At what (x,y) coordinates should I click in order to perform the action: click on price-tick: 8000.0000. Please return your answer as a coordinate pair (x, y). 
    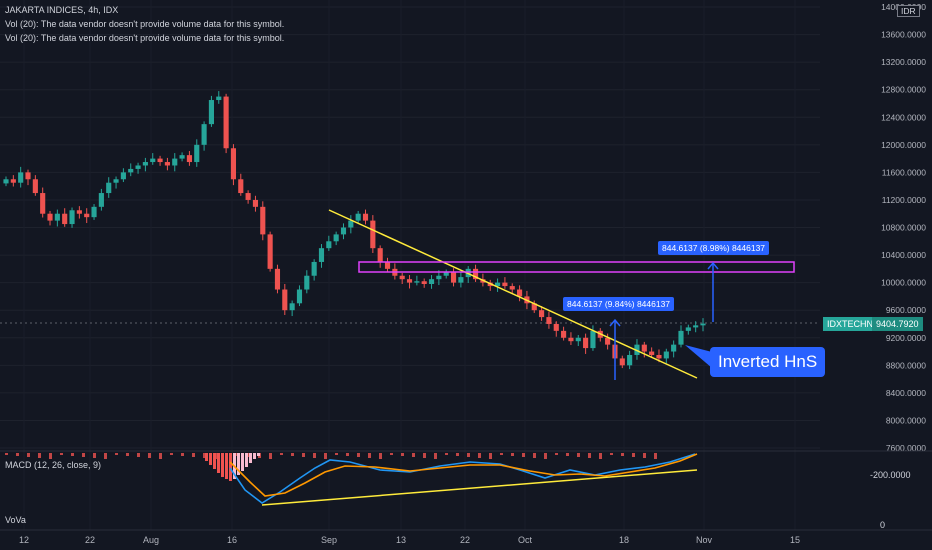
    Looking at the image, I should click on (906, 420).